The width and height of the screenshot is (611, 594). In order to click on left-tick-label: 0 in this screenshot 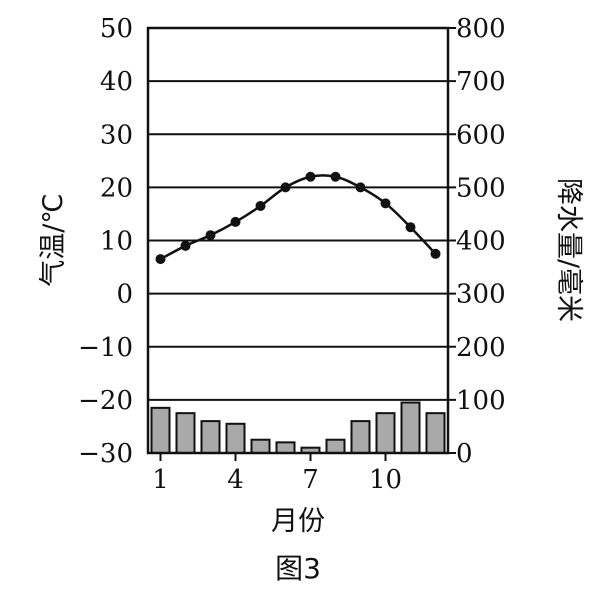, I will do `click(124, 295)`.